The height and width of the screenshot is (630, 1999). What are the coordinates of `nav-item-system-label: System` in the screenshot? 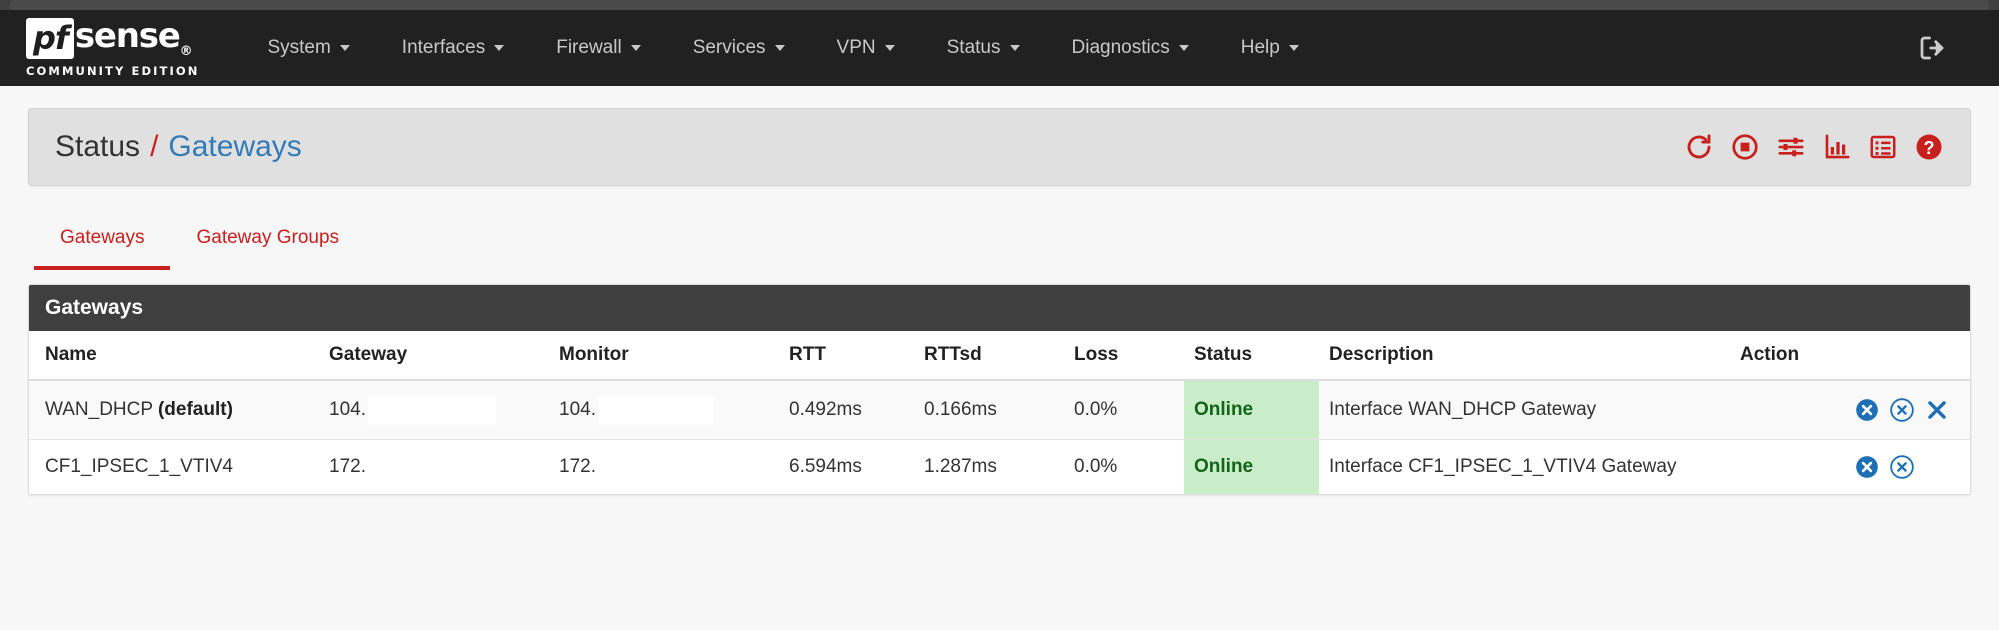 It's located at (299, 47).